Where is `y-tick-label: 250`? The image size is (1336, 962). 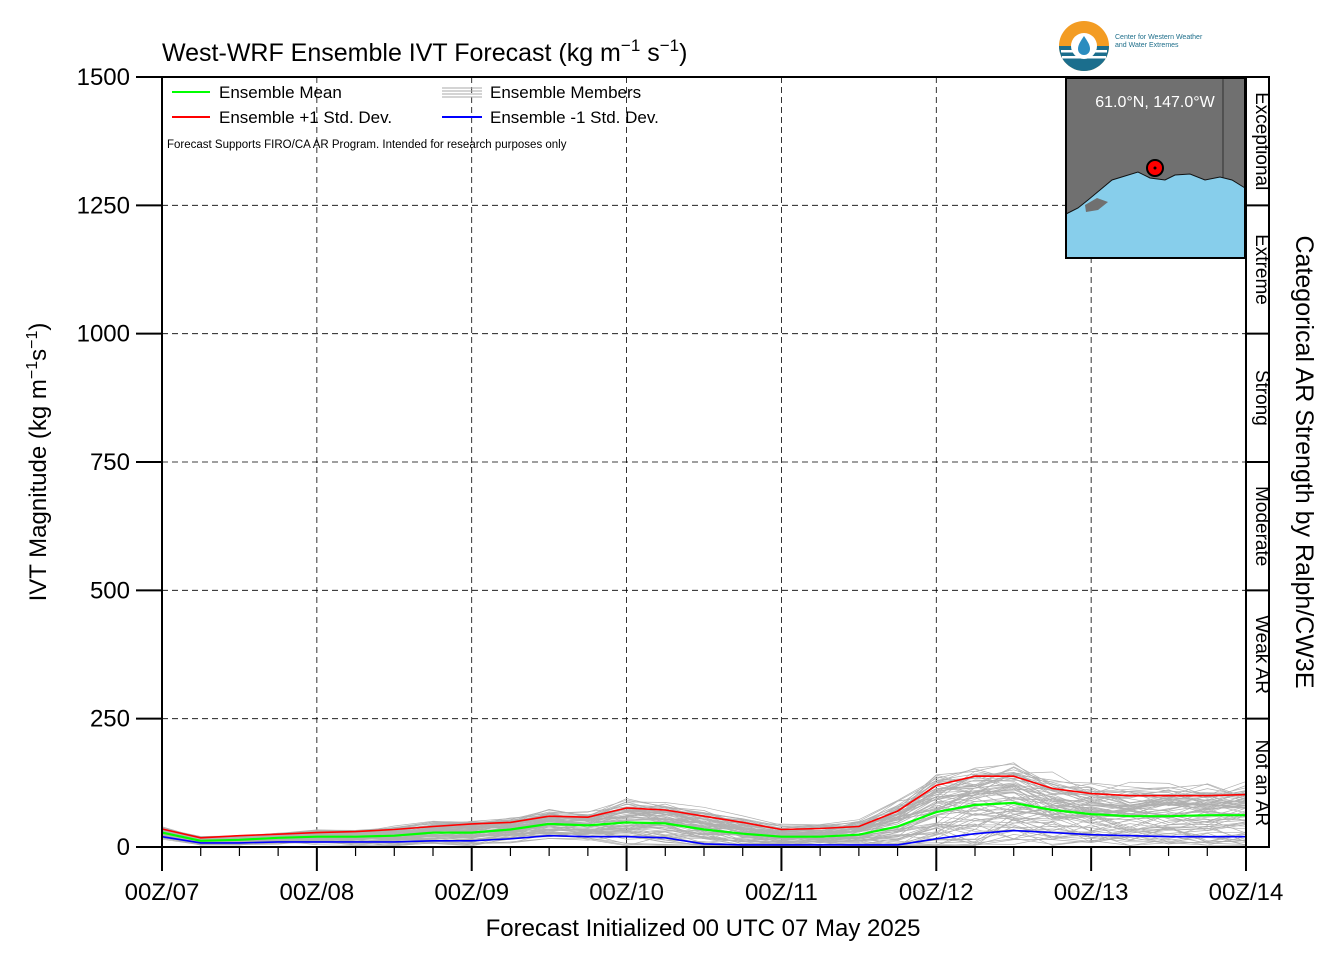
y-tick-label: 250 is located at coordinates (110, 719).